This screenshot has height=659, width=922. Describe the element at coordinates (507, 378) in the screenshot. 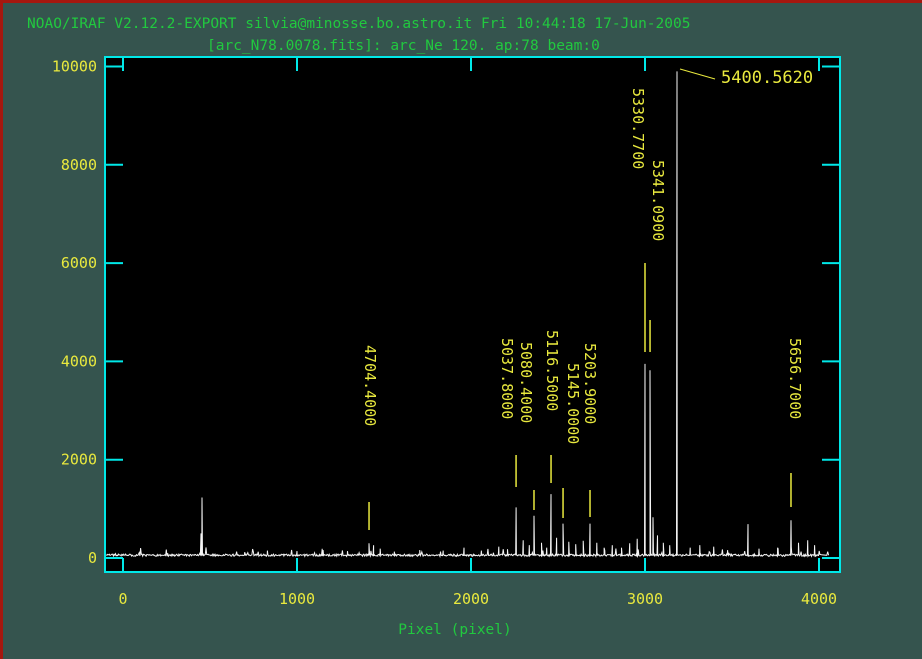

I see `feature-label: 5037.8000` at that location.